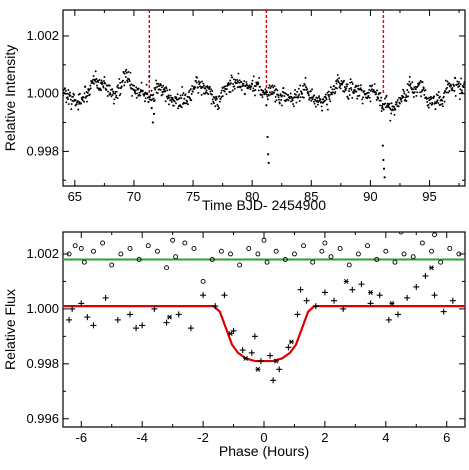 This screenshot has height=470, width=469. What do you see at coordinates (134, 196) in the screenshot?
I see `x-tick-label: 70` at bounding box center [134, 196].